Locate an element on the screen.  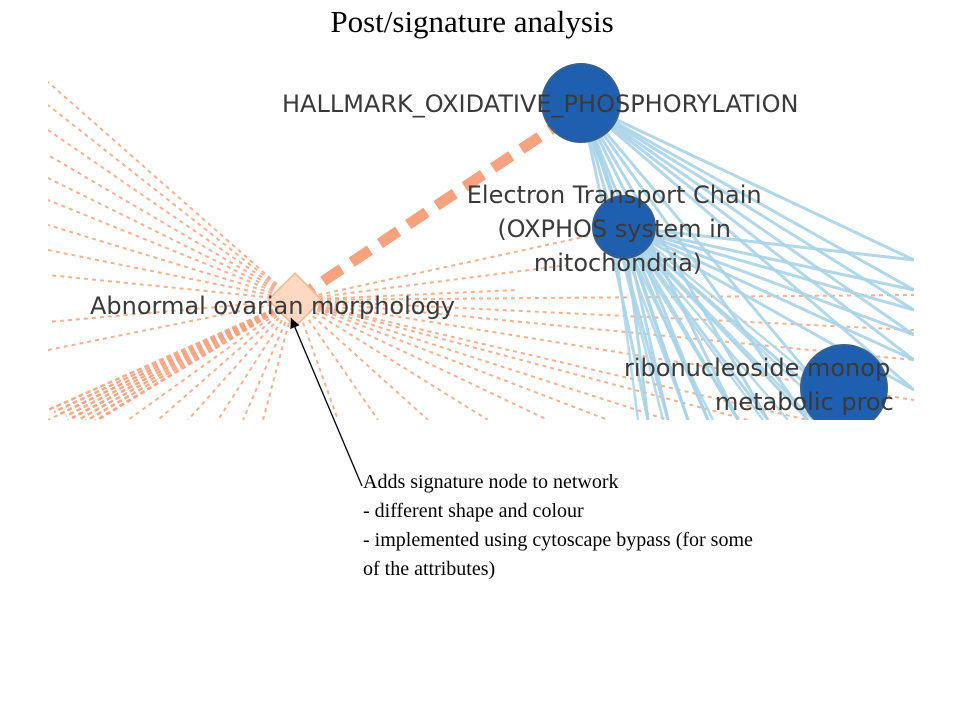
label-hallmark-oxidative-phosphorylation: HALLMARK_OXIDATIVE_PHOSPHORYLATION is located at coordinates (540, 104).